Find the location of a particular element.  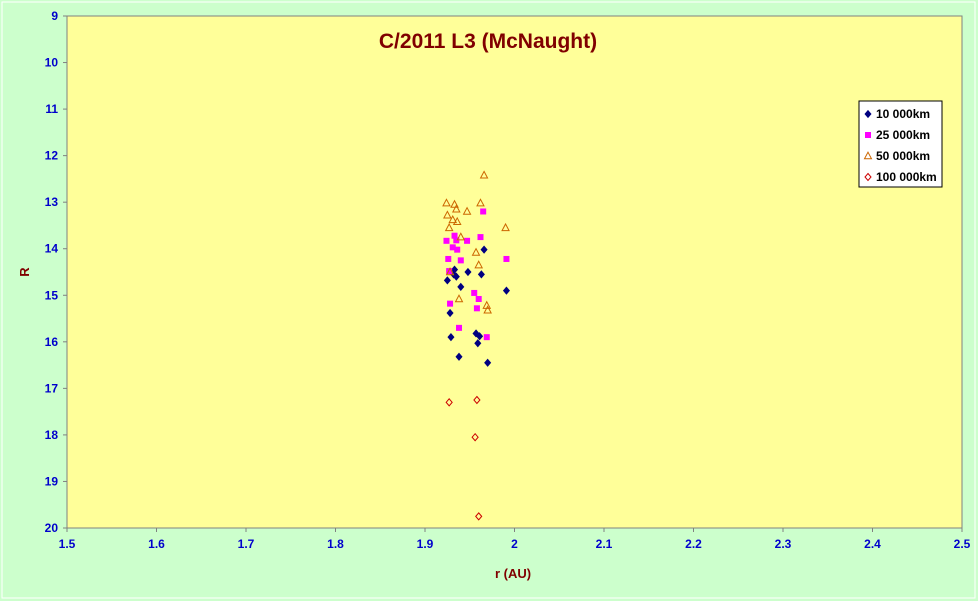

series-layer is located at coordinates (476, 345).